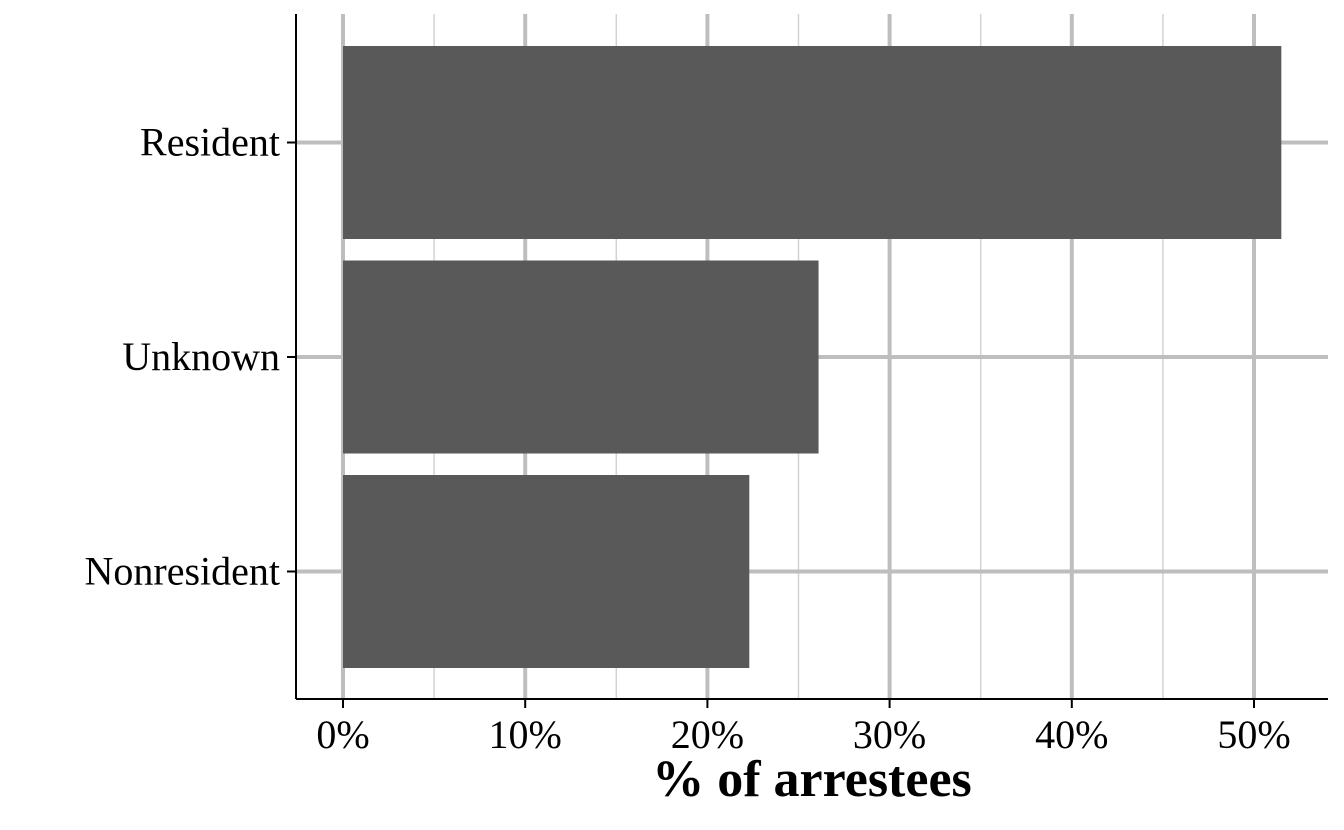  What do you see at coordinates (201, 356) in the screenshot?
I see `y-tick-label: Unknown` at bounding box center [201, 356].